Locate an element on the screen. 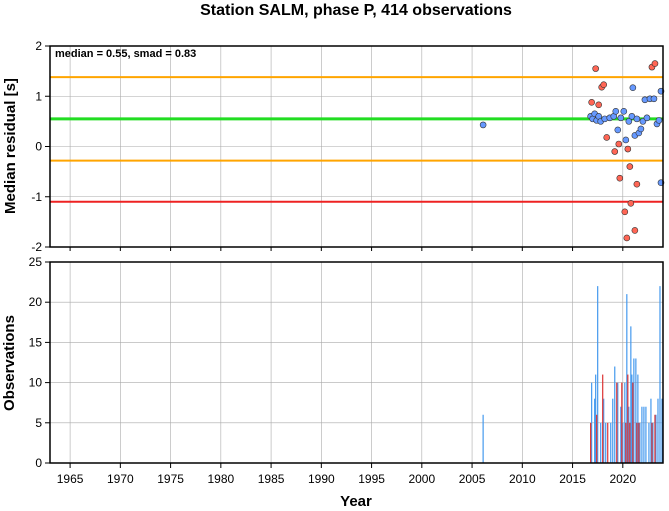  x-axis-label: Year is located at coordinates (356, 501).